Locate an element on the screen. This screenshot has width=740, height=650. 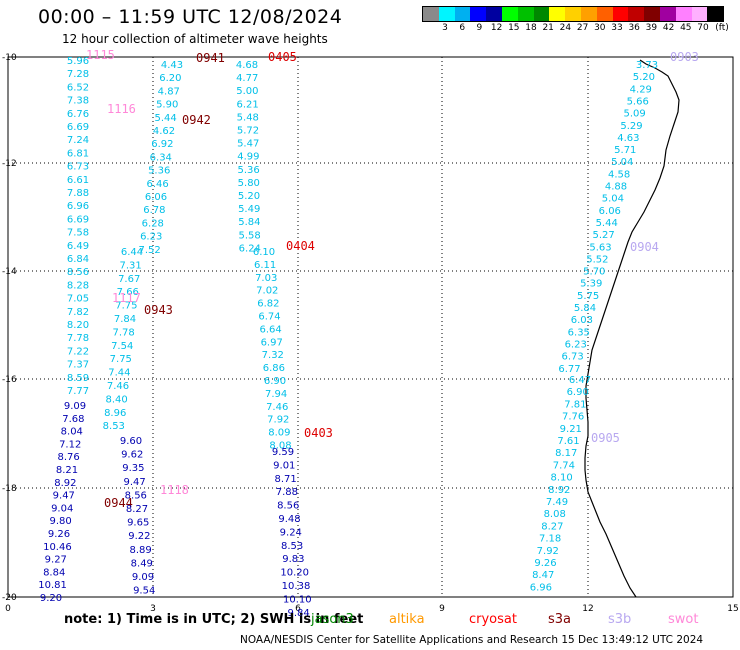
swh-value: 7.05 is located at coordinates (78, 299).